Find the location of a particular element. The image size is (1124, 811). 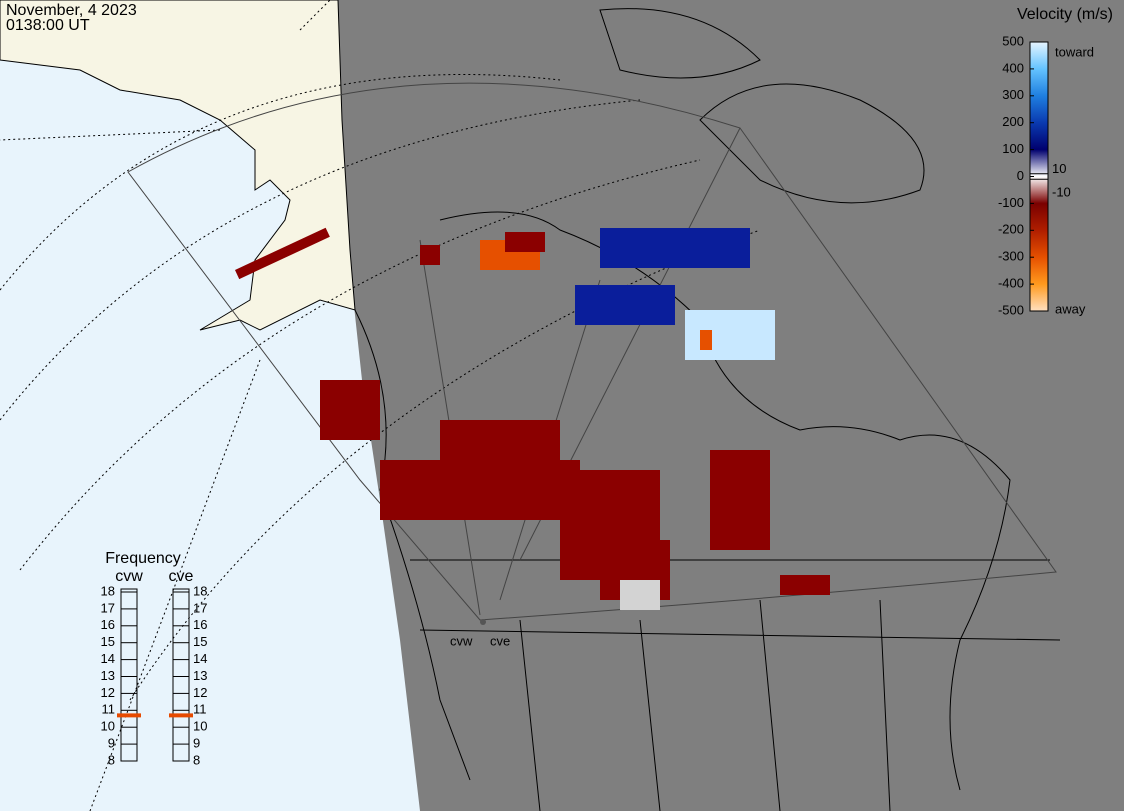

radar-label: cve is located at coordinates (500, 640).